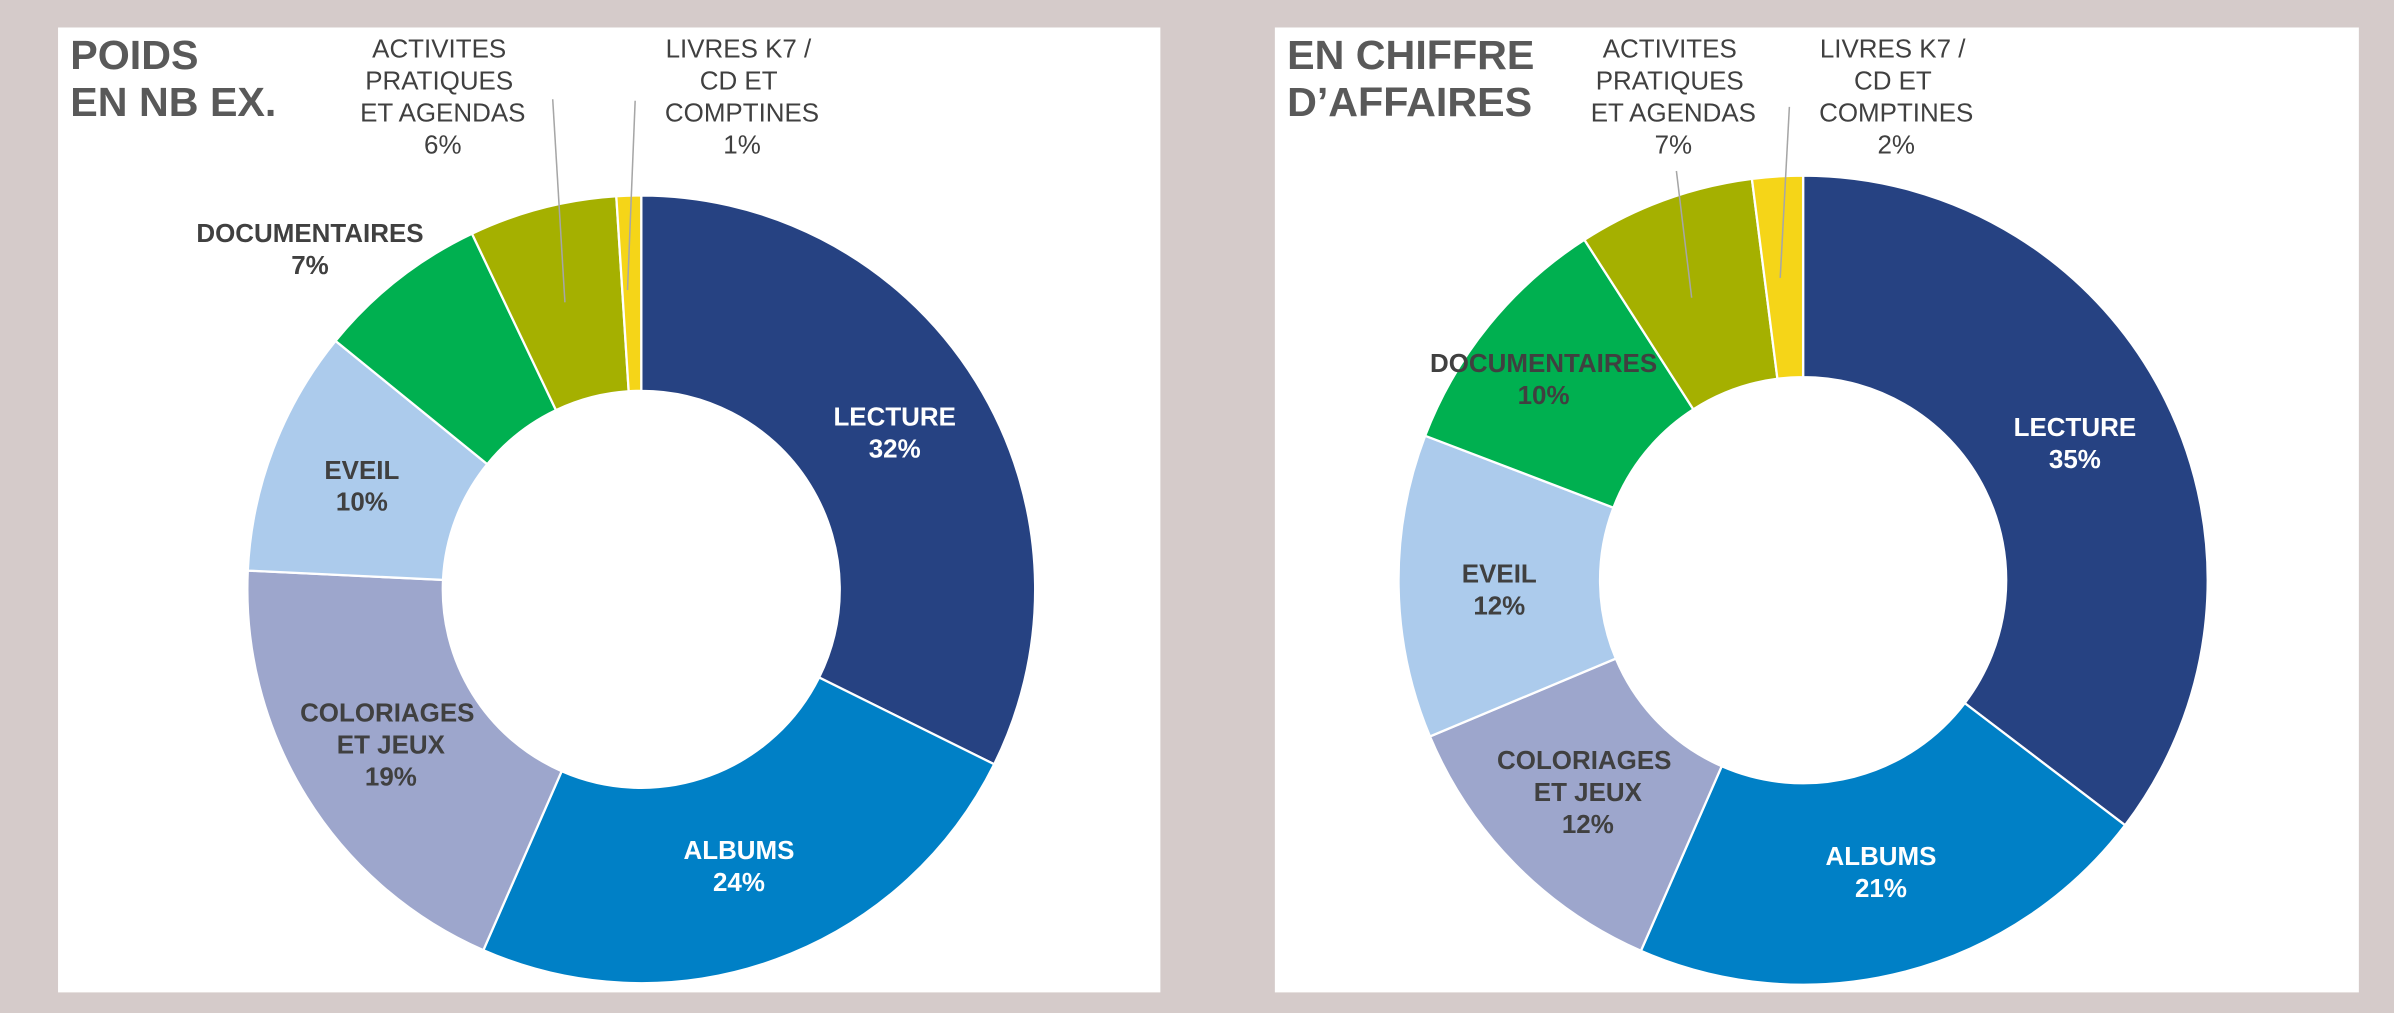 The width and height of the screenshot is (2394, 1013). What do you see at coordinates (1409, 102) in the screenshot?
I see `chart-title: D’AFFAIRES` at bounding box center [1409, 102].